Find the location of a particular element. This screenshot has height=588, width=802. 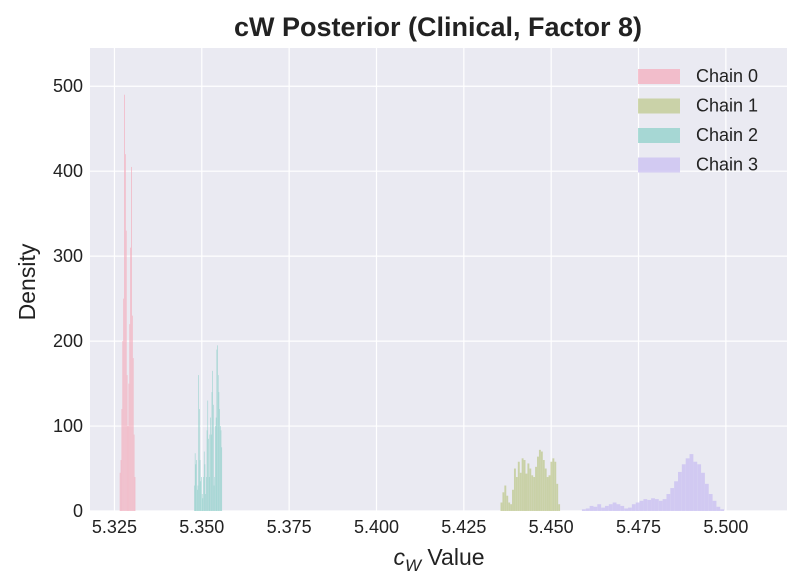

x-tick-label: 5.325 is located at coordinates (114, 527).